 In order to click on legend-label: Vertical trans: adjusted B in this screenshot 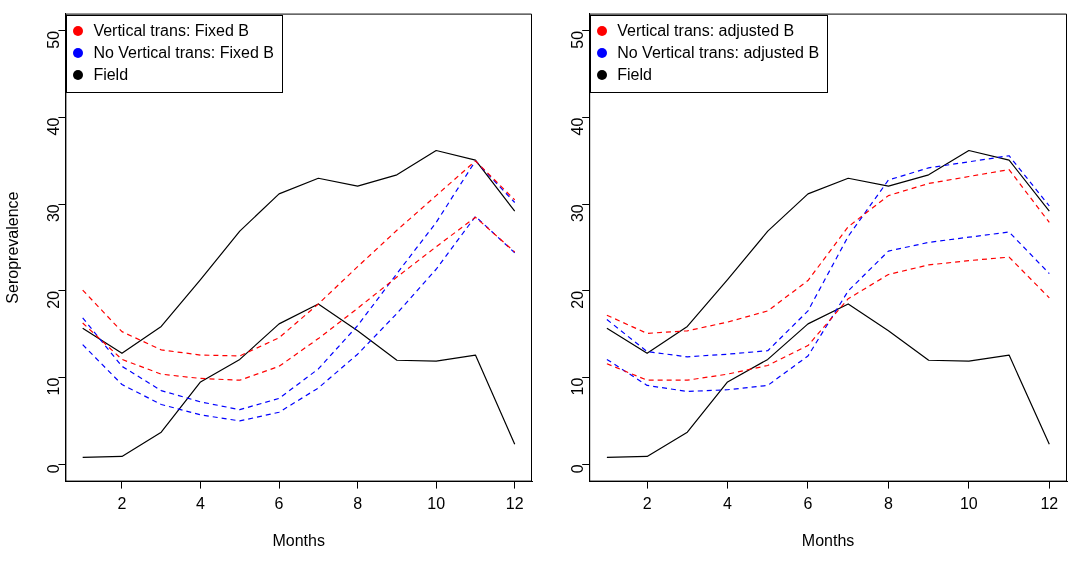, I will do `click(706, 30)`.